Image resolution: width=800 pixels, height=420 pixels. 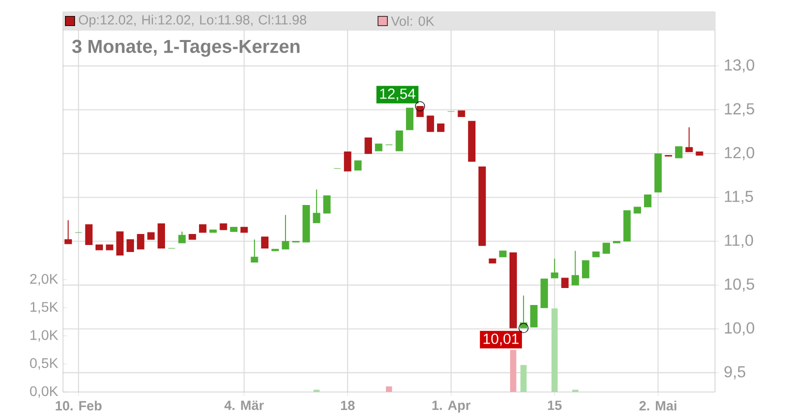 I want to click on y-tick-label: 13,0, so click(x=739, y=66).